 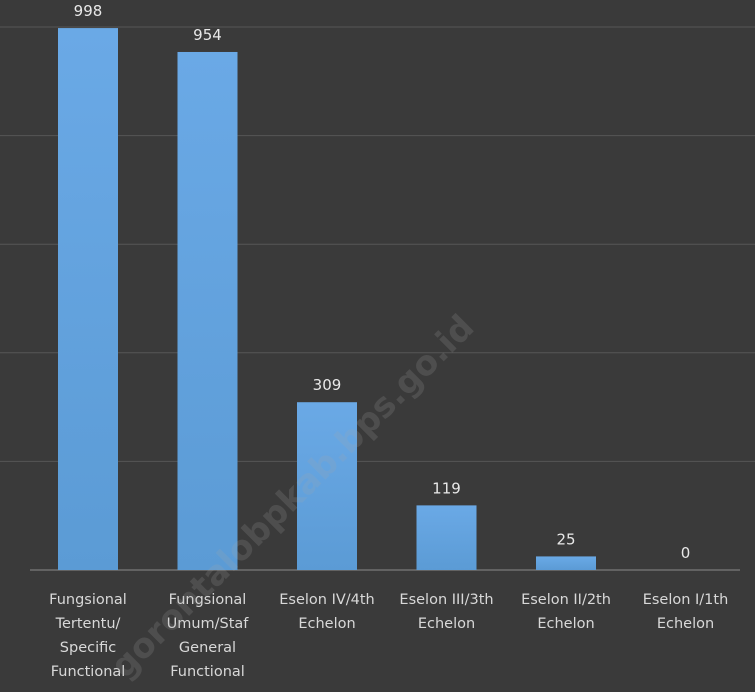 What do you see at coordinates (207, 672) in the screenshot?
I see `category-tick-label: Functional` at bounding box center [207, 672].